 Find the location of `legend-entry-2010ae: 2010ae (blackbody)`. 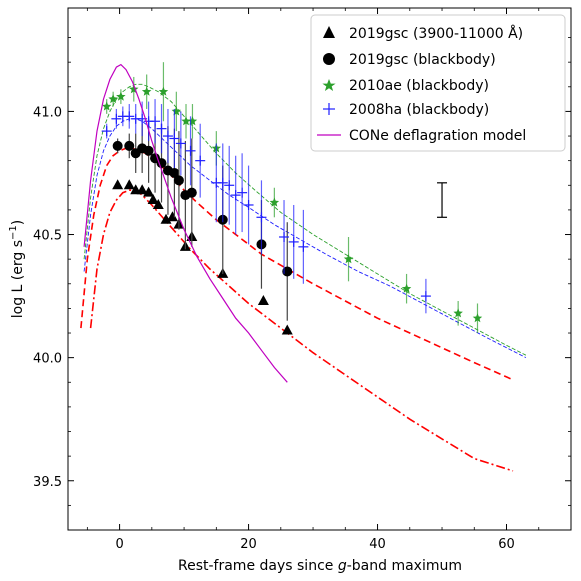

legend-entry-2010ae: 2010ae (blackbody) is located at coordinates (405, 86).